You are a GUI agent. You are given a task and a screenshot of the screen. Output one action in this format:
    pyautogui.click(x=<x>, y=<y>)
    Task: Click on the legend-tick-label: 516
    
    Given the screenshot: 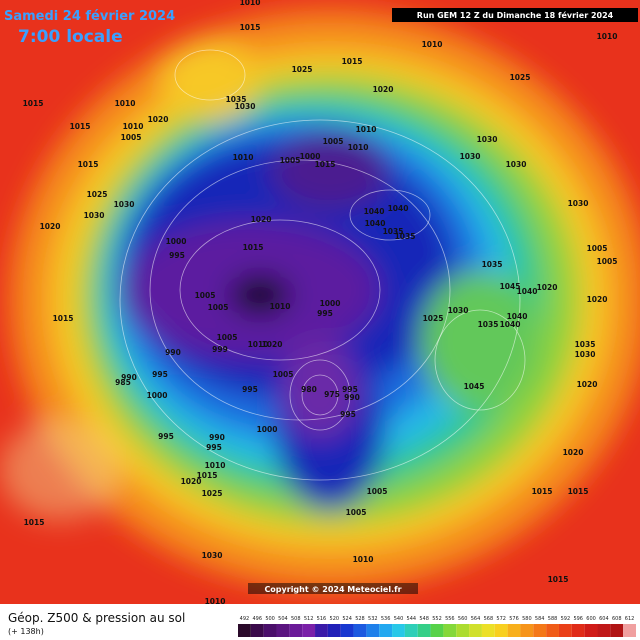 What is the action you would take?
    pyautogui.click(x=322, y=619)
    